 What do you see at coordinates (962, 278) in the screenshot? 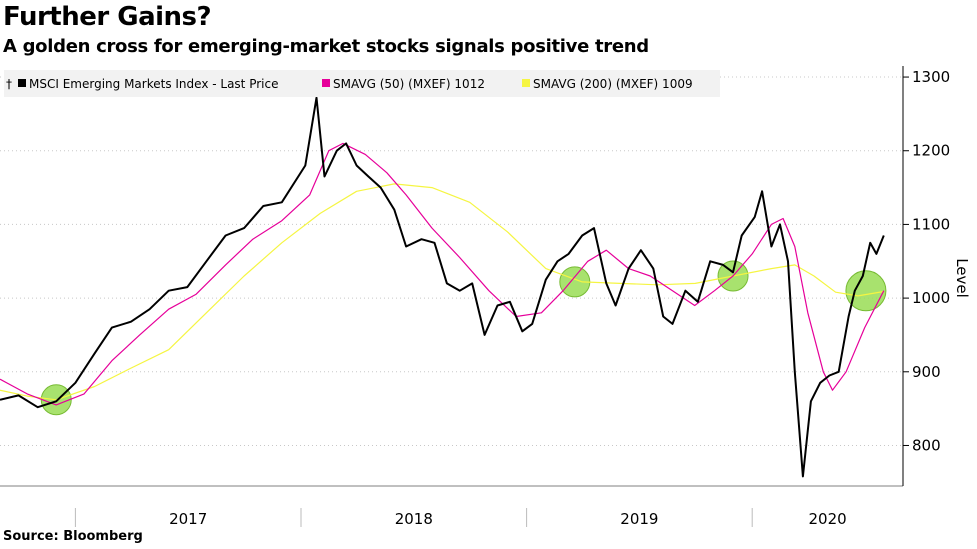
I see `y-axis-label: Level` at bounding box center [962, 278].